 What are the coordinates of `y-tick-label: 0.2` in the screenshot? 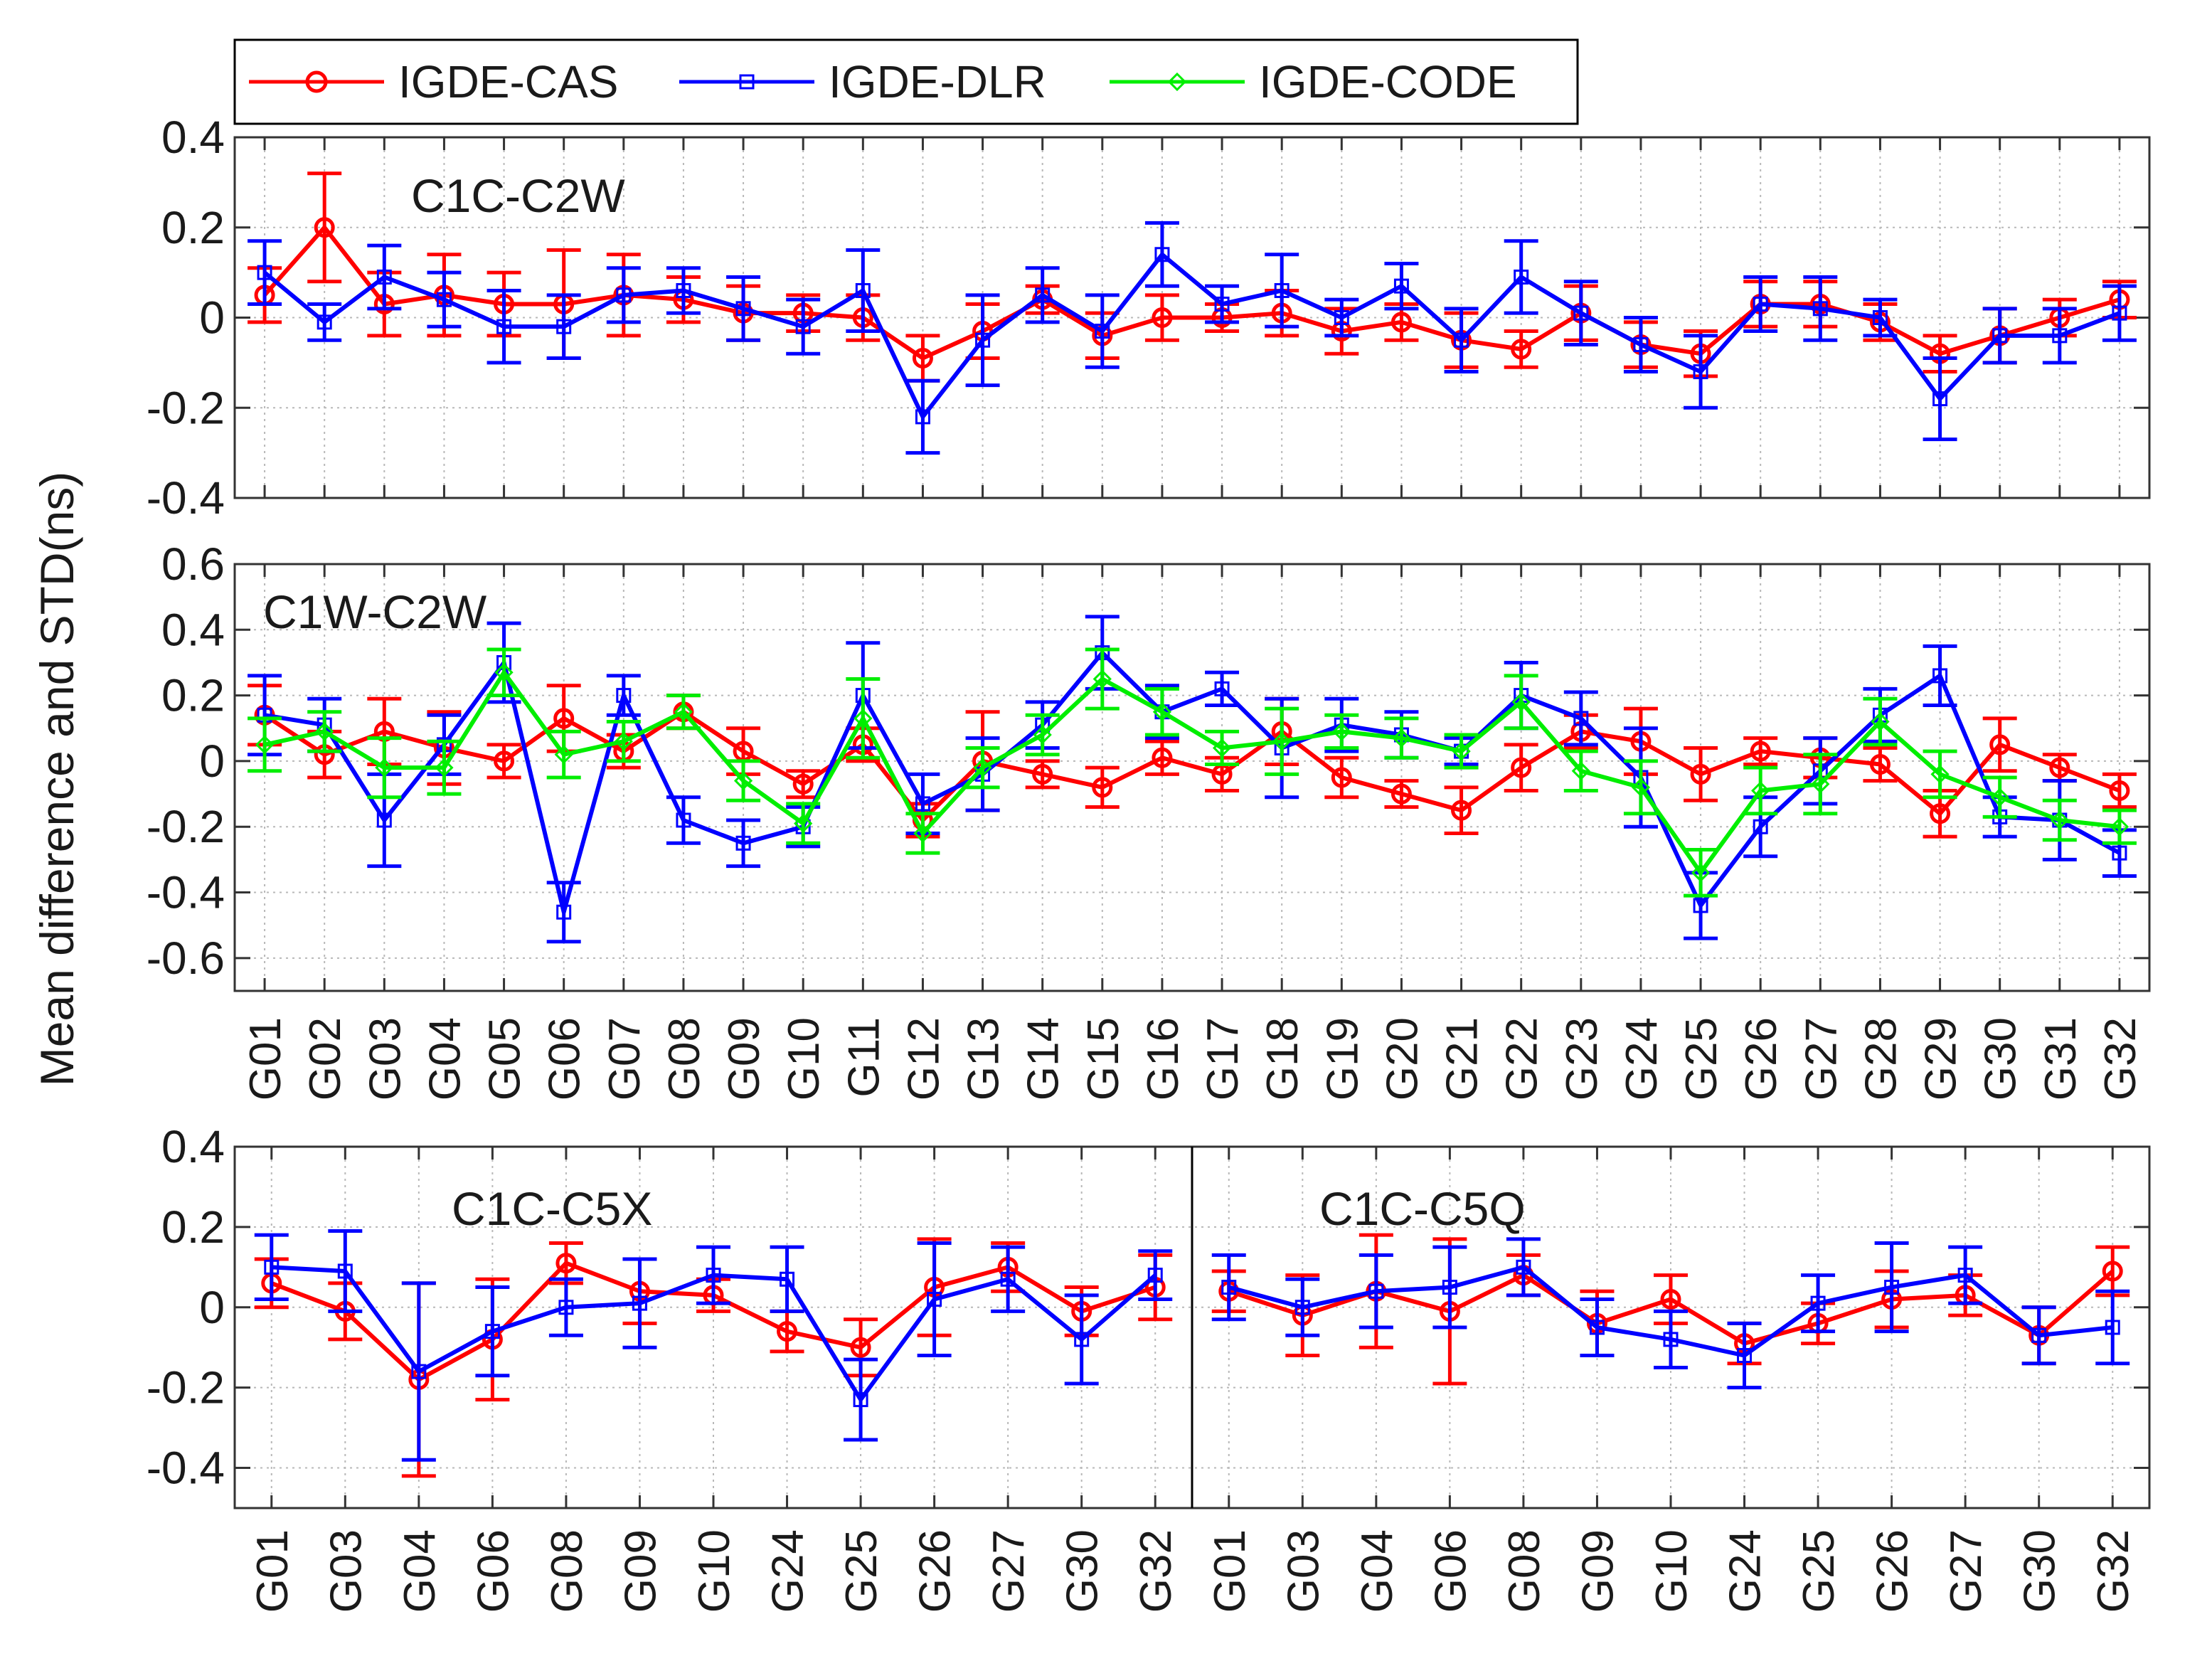 It's located at (193, 1227).